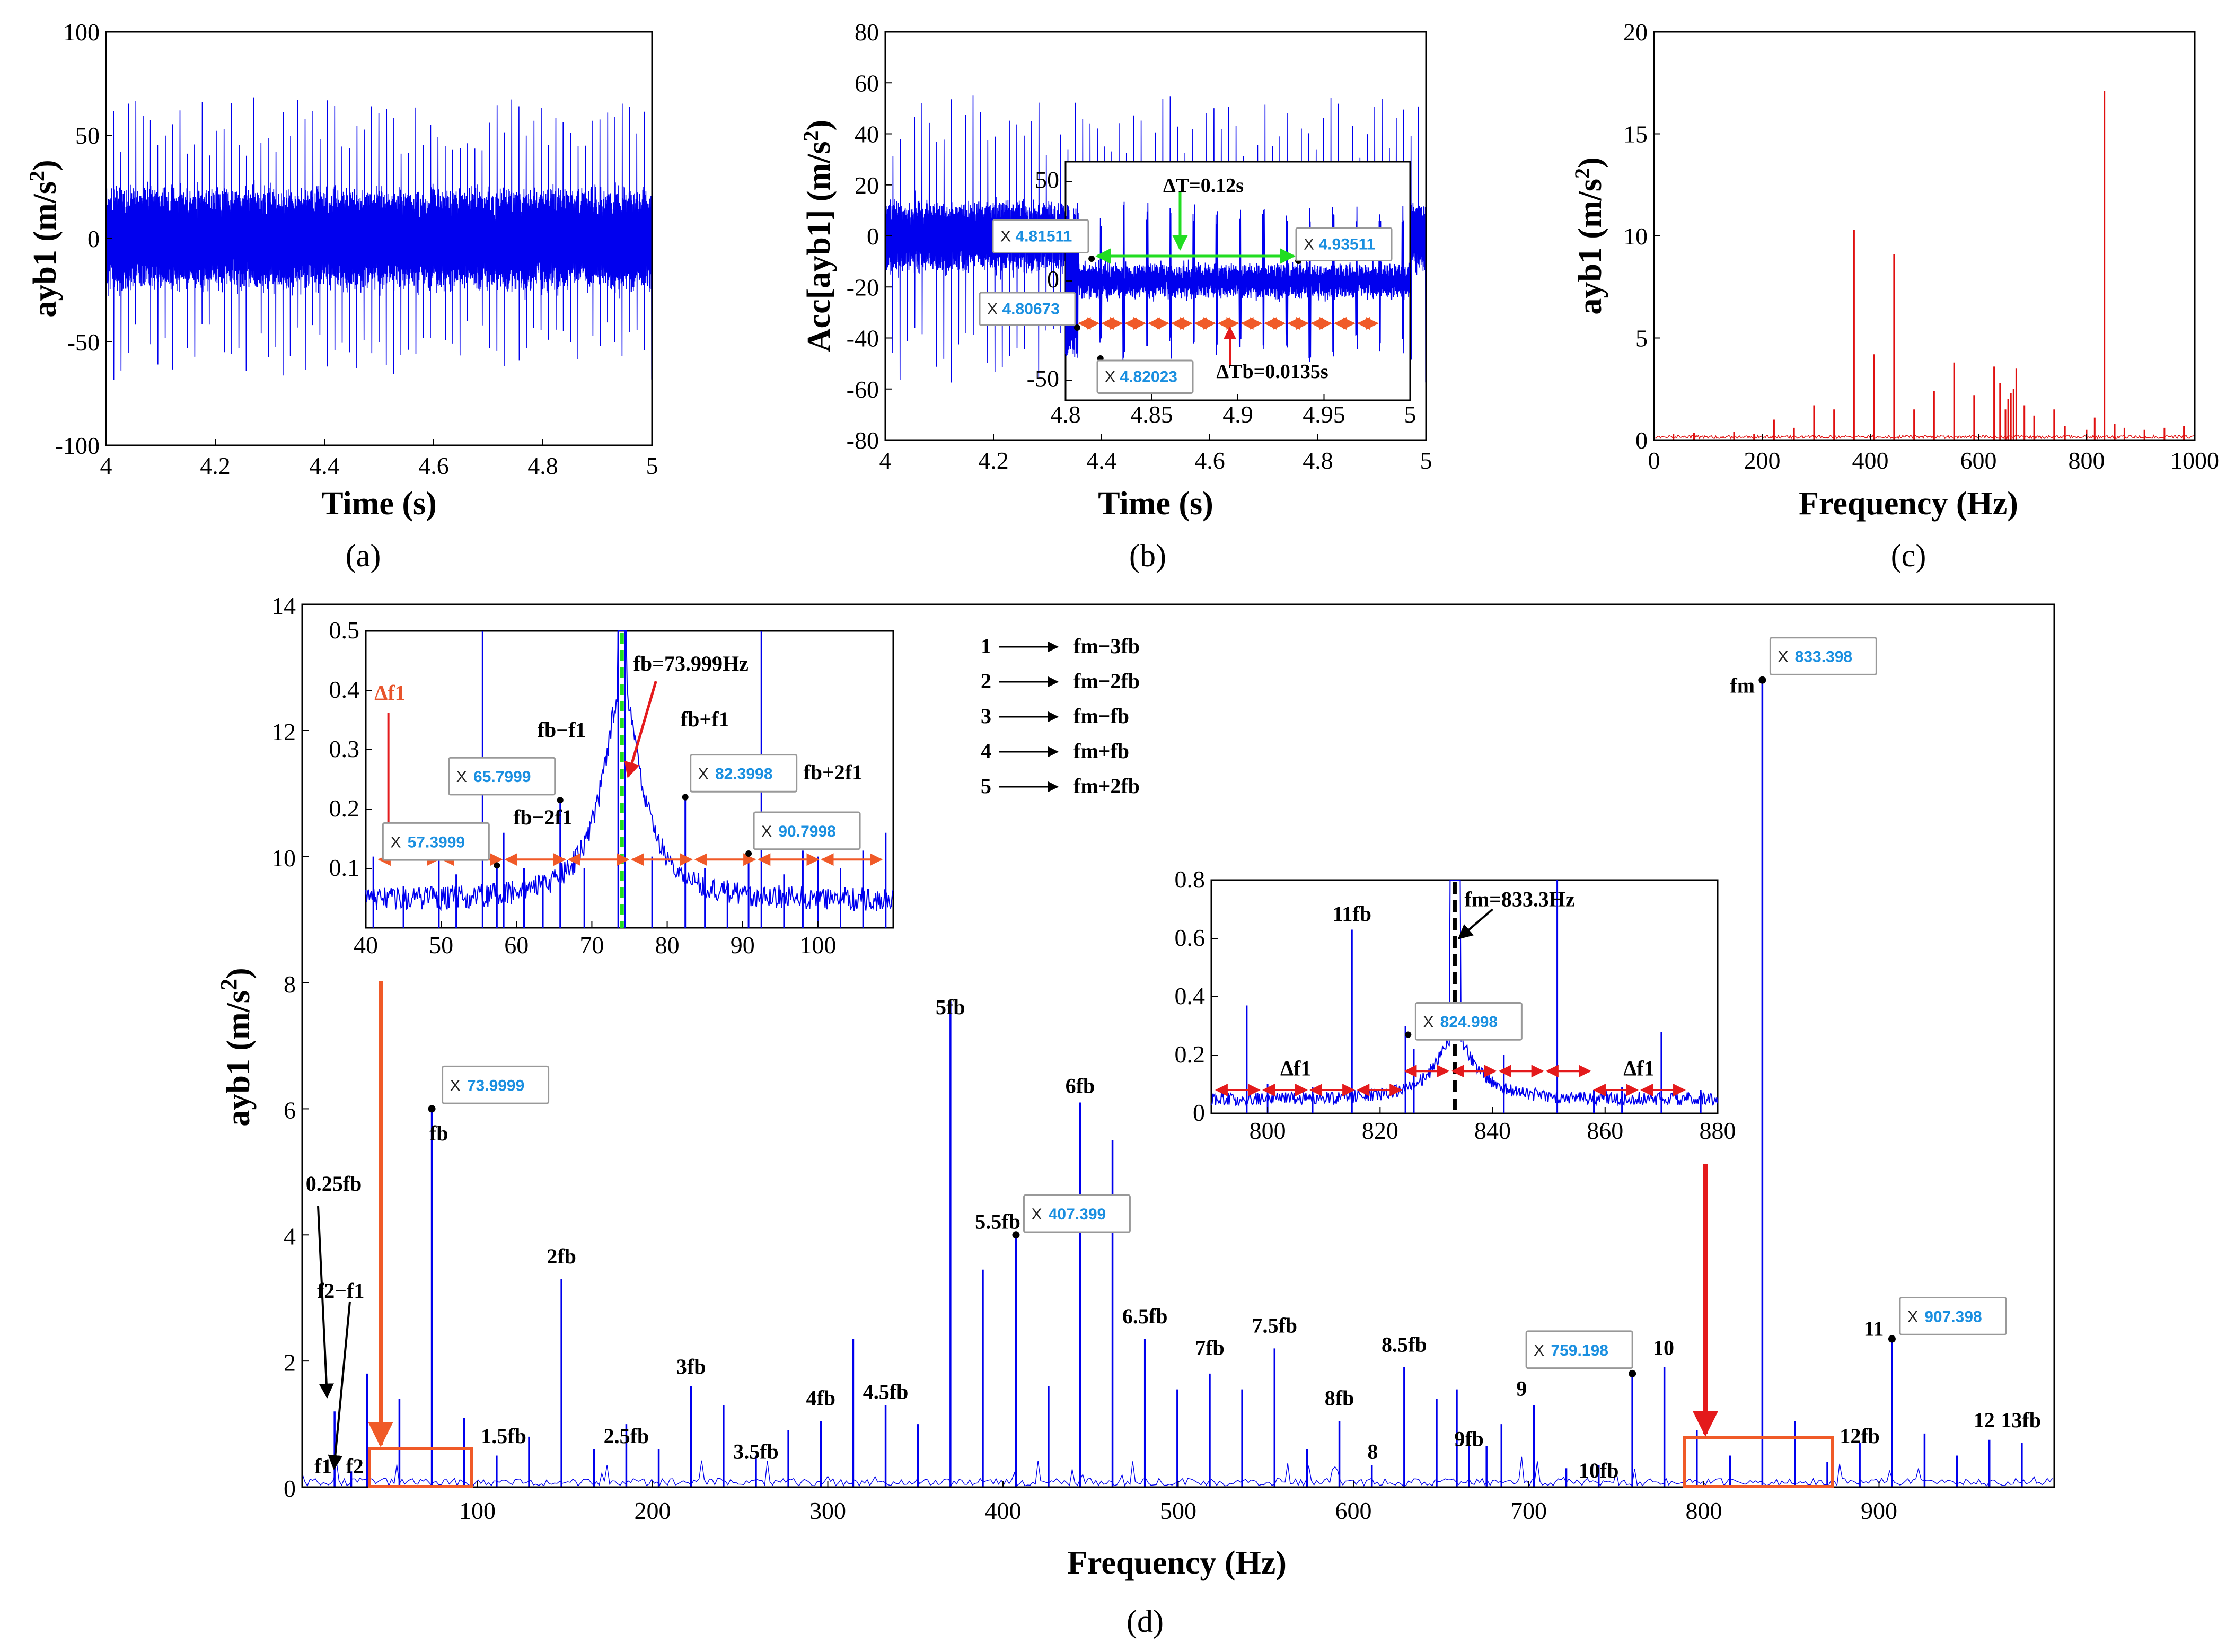  I want to click on y-tick-label: 0.5, so click(344, 630).